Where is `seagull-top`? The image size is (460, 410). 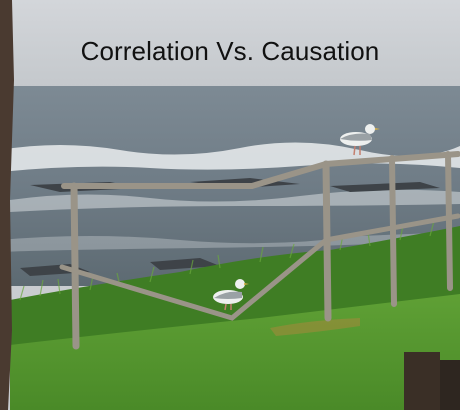 seagull-top is located at coordinates (360, 140).